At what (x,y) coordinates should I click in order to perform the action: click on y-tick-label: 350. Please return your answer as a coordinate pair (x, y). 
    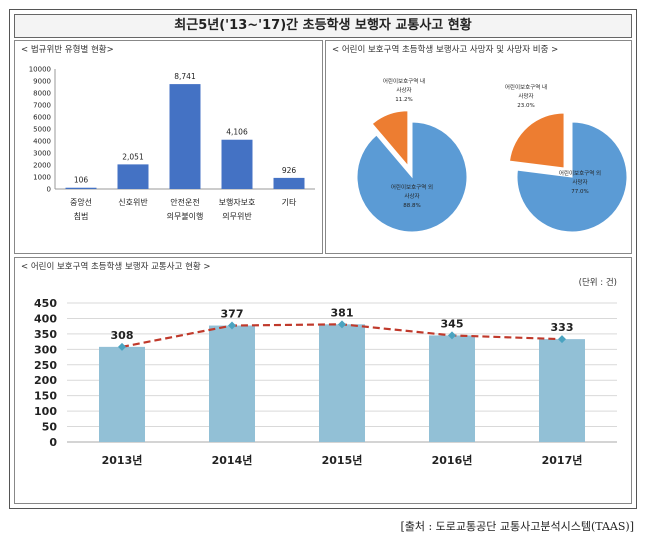
    Looking at the image, I should click on (45, 334).